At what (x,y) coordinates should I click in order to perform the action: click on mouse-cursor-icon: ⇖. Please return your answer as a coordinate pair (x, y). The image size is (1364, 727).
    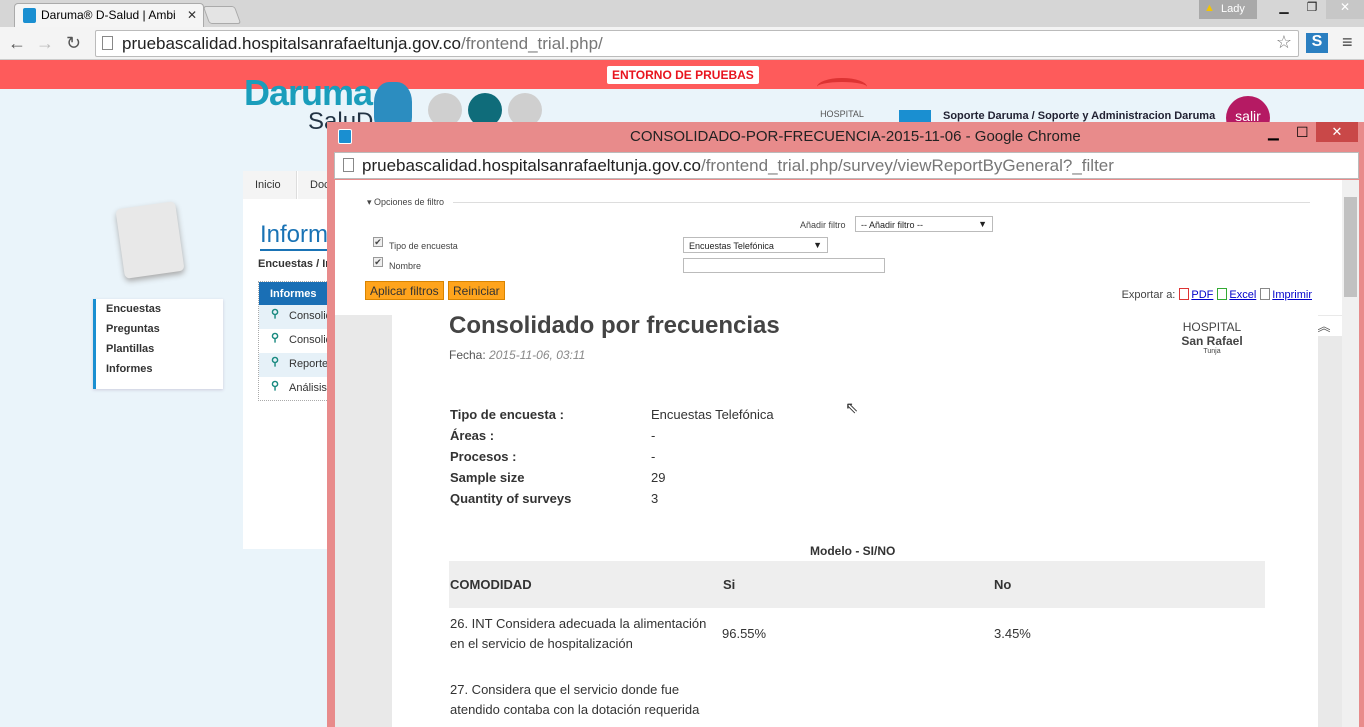
    Looking at the image, I should click on (852, 408).